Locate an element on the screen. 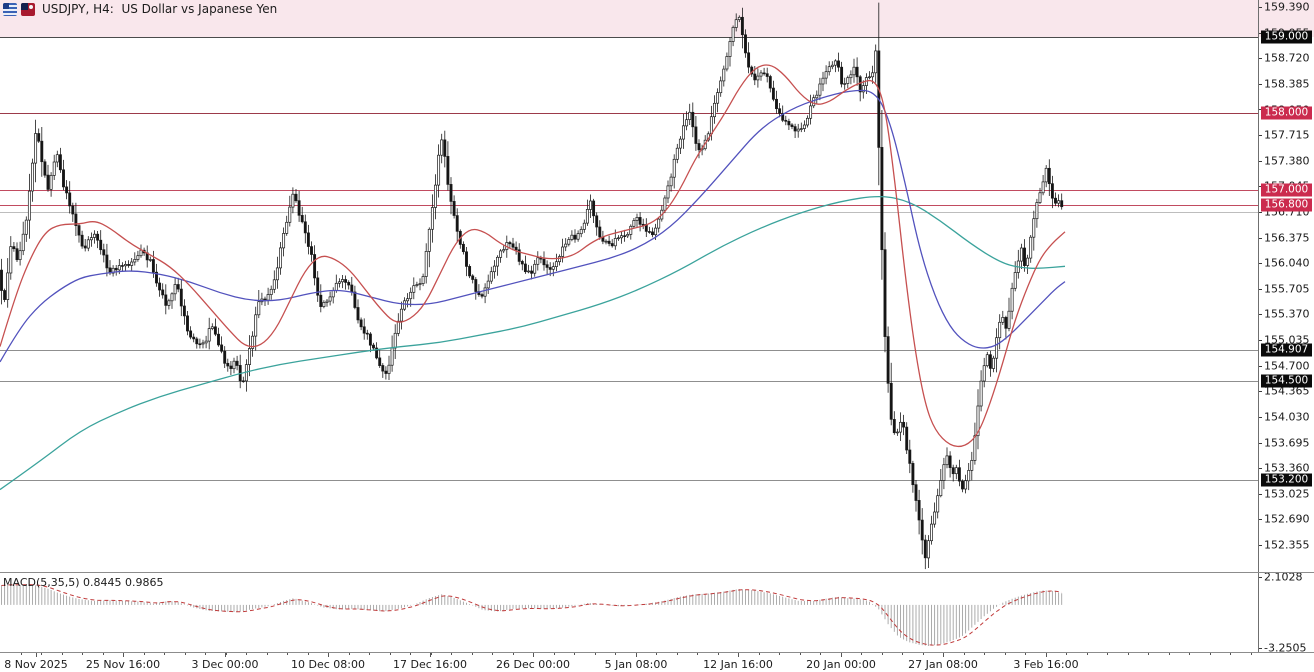  price-tick-label: 155.035 is located at coordinates (1287, 340).